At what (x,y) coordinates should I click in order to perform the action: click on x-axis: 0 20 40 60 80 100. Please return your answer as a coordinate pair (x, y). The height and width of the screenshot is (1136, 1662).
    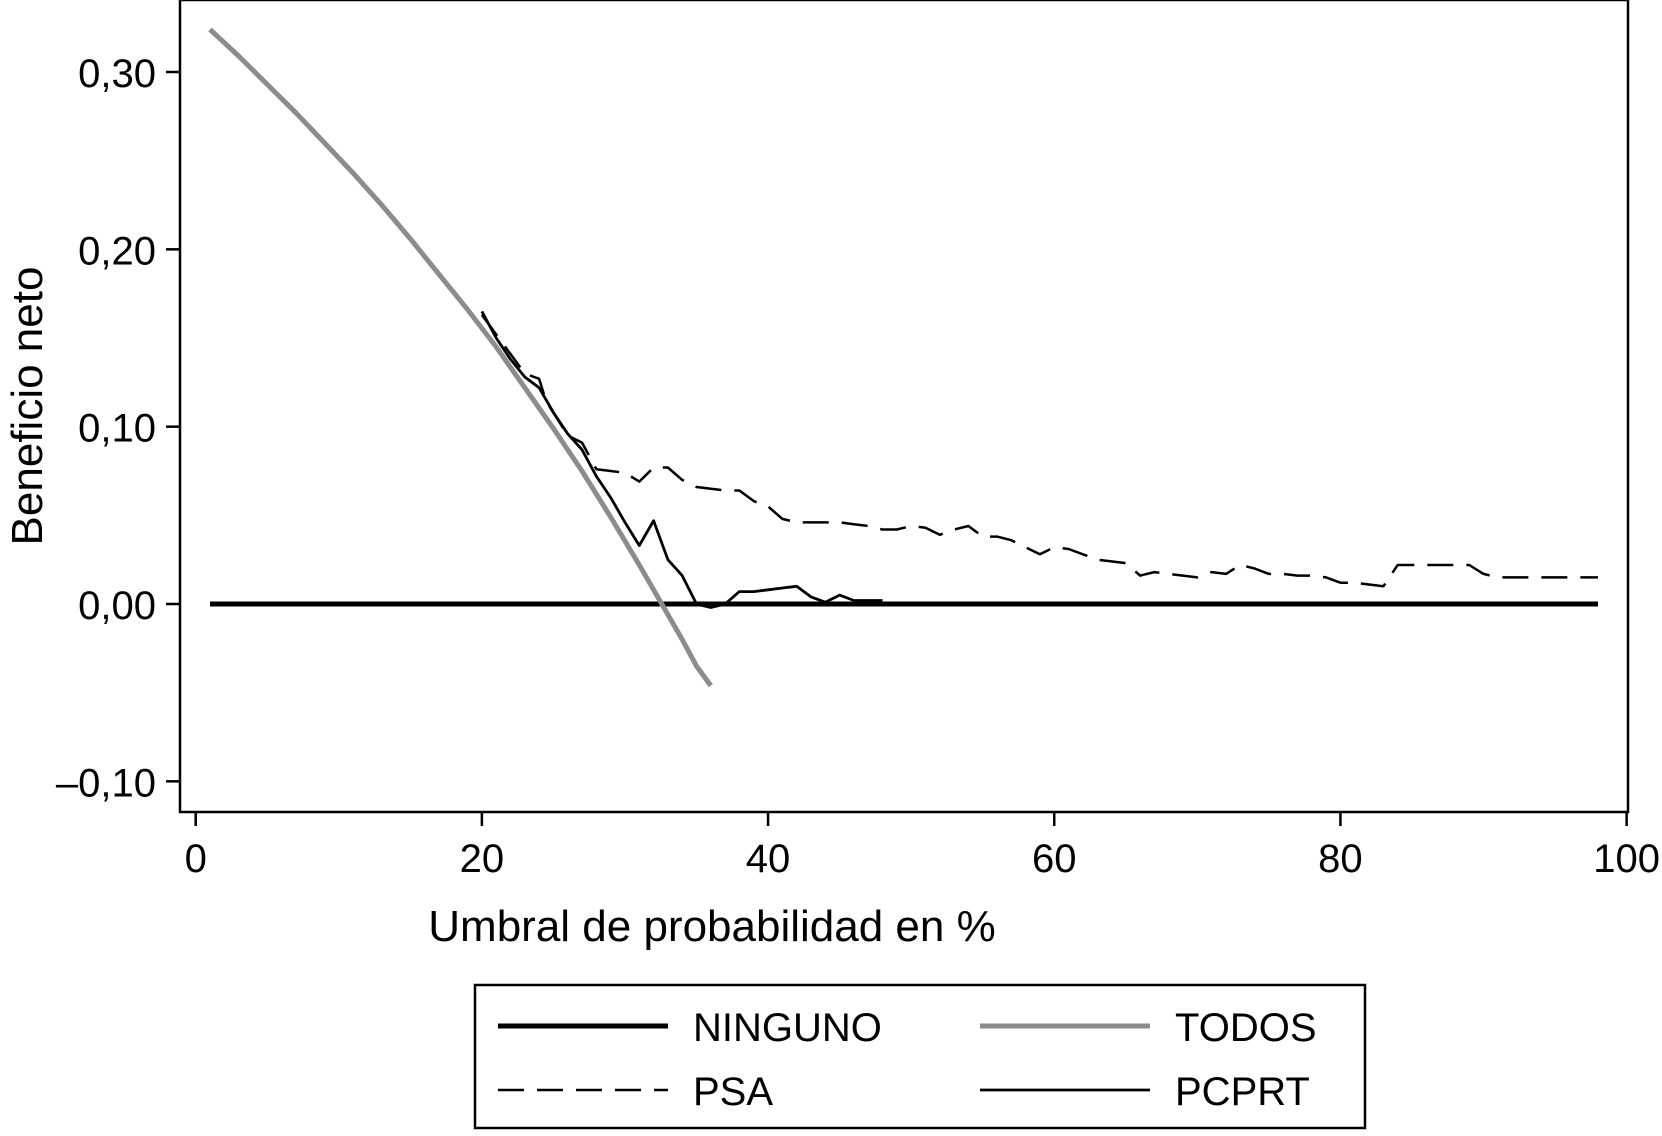
    Looking at the image, I should click on (922, 846).